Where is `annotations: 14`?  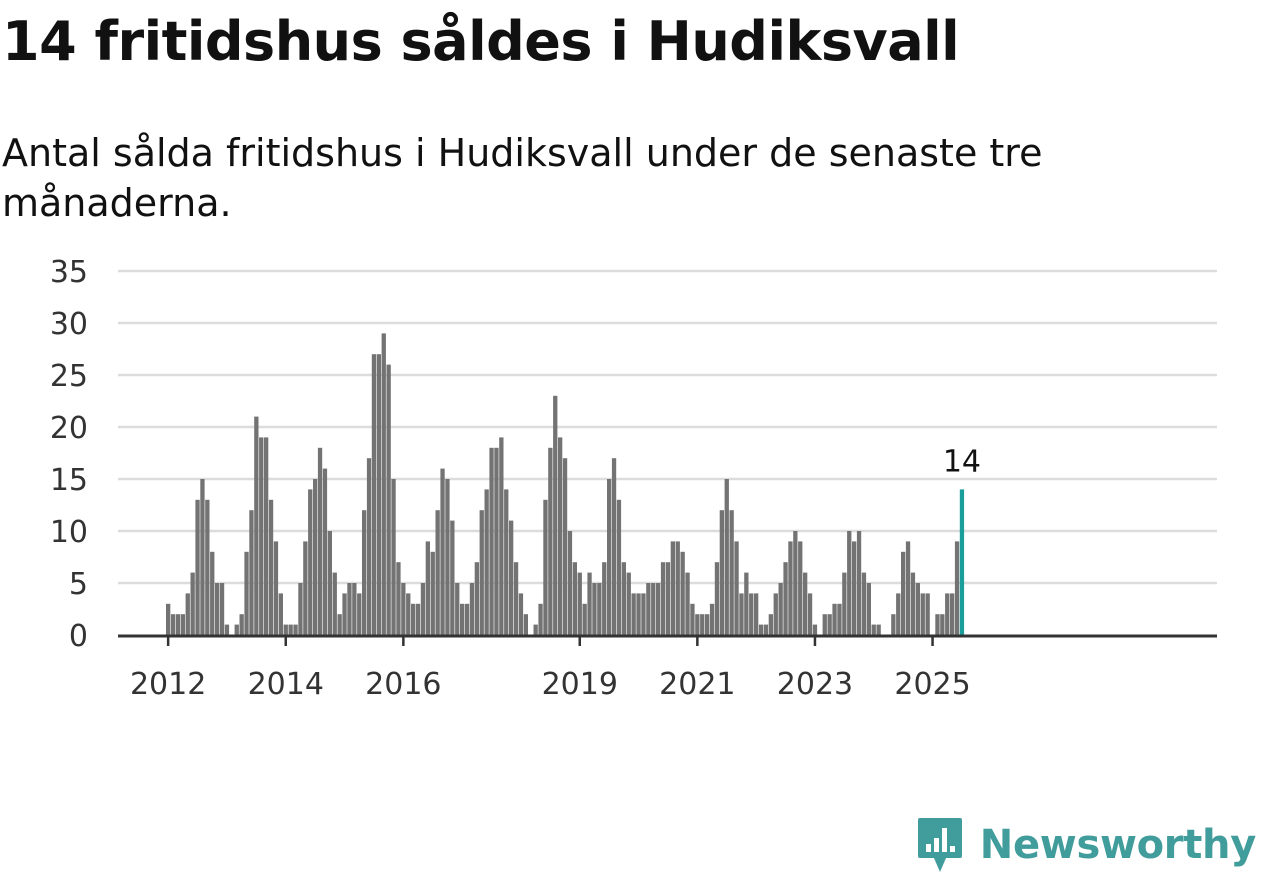 annotations: 14 is located at coordinates (962, 461).